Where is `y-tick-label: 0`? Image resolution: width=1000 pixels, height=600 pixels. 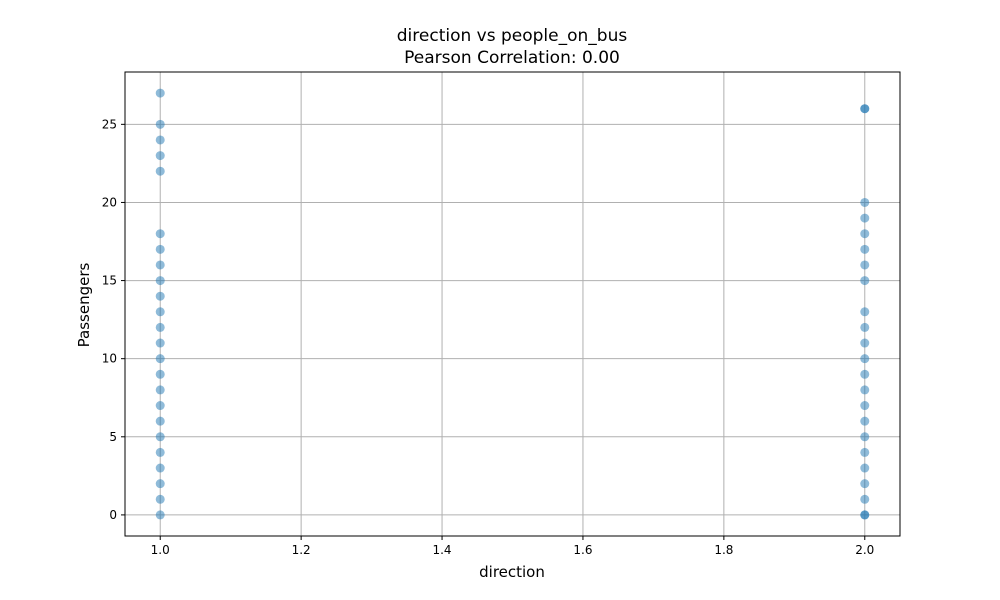
y-tick-label: 0 is located at coordinates (113, 515).